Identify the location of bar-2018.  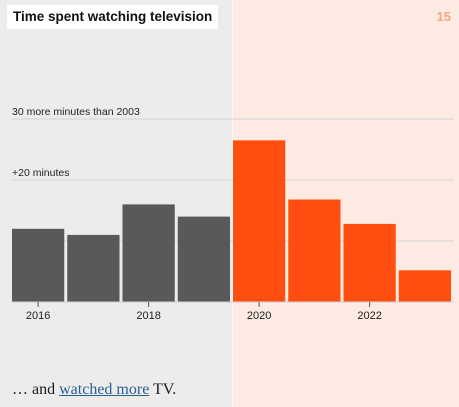
(148, 253).